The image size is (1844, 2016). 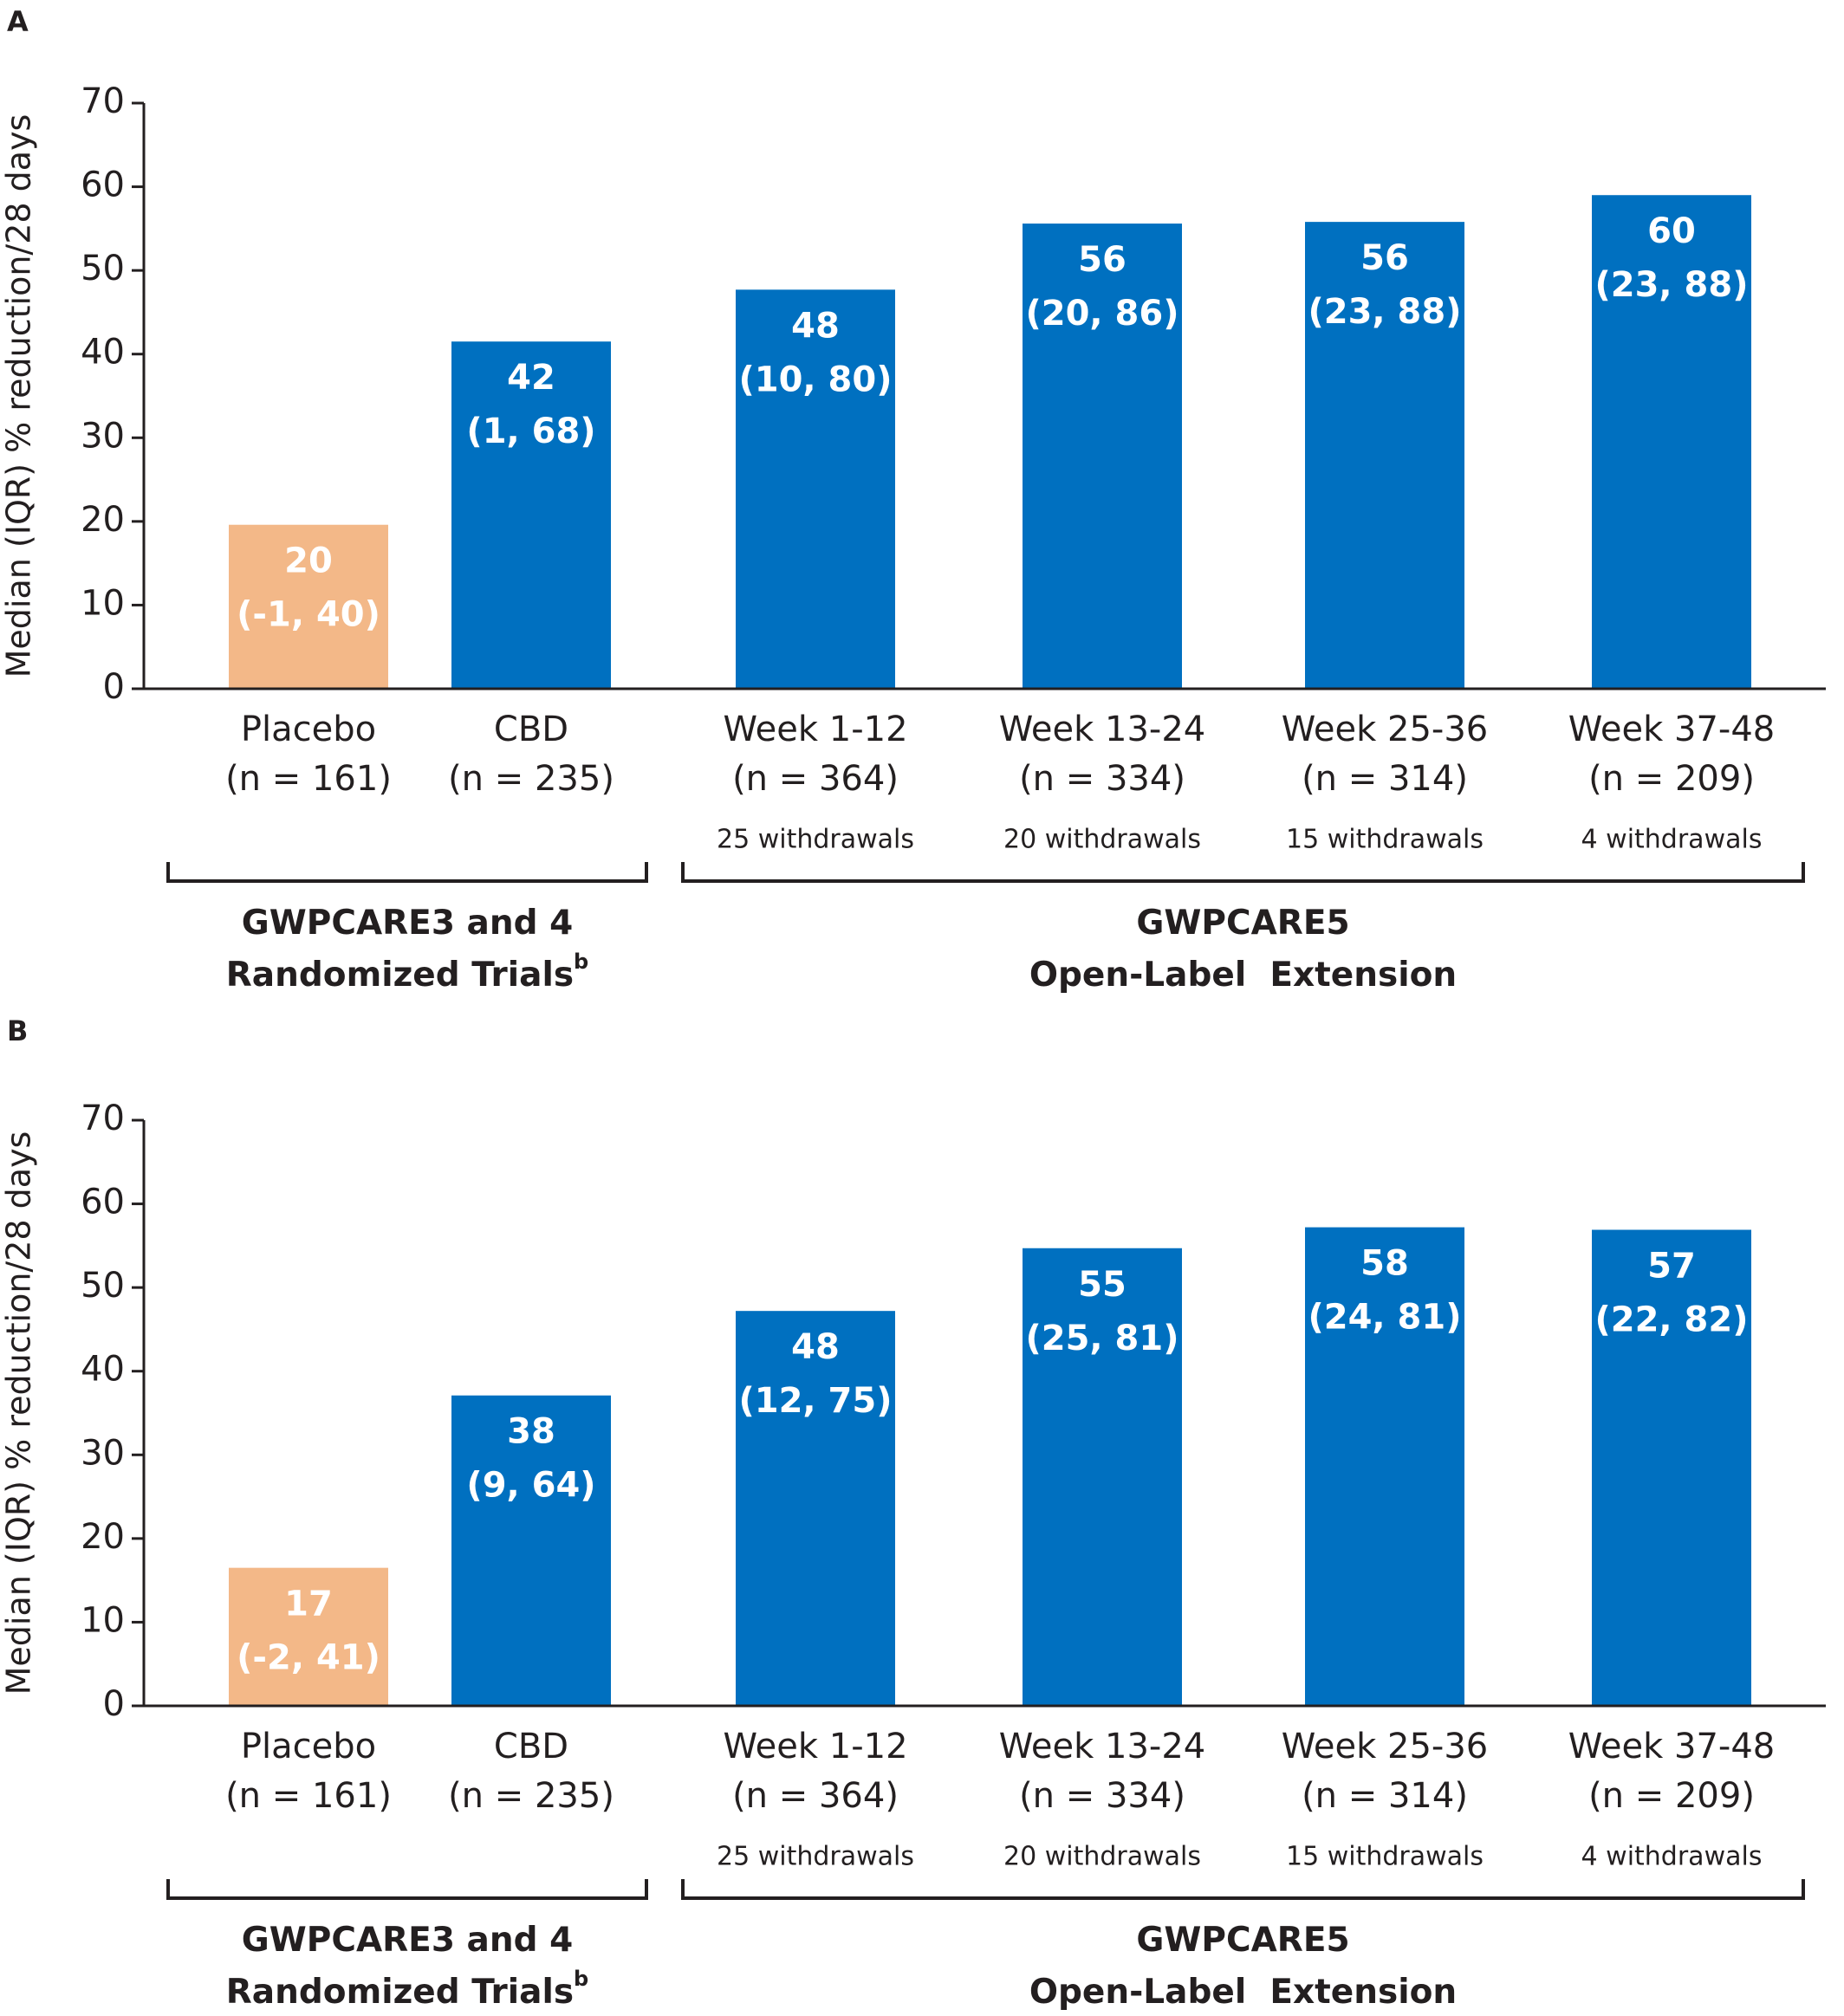 What do you see at coordinates (531, 1432) in the screenshot?
I see `value-label: 38` at bounding box center [531, 1432].